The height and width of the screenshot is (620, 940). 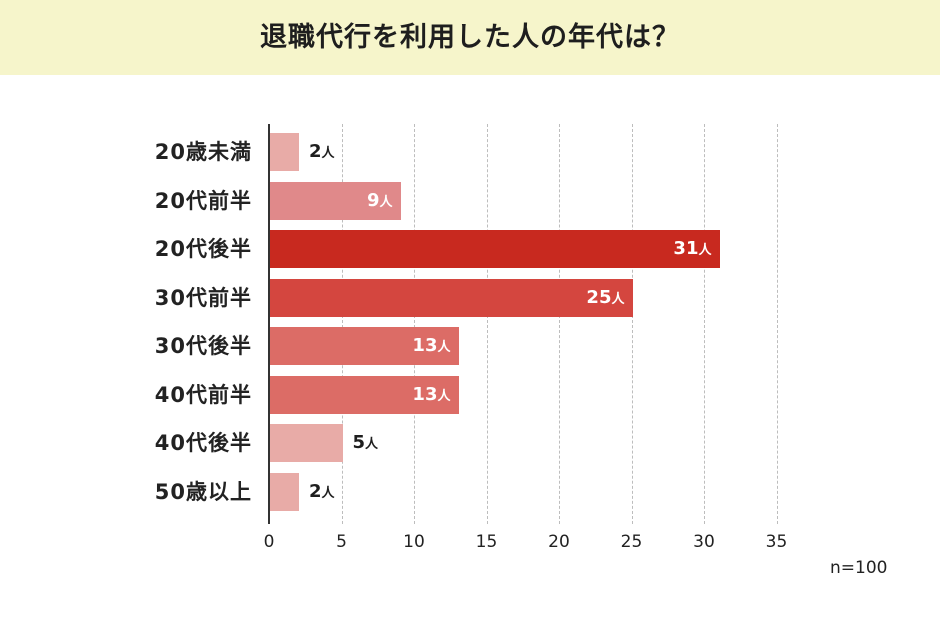 I want to click on x-tick-label: 0, so click(x=269, y=542).